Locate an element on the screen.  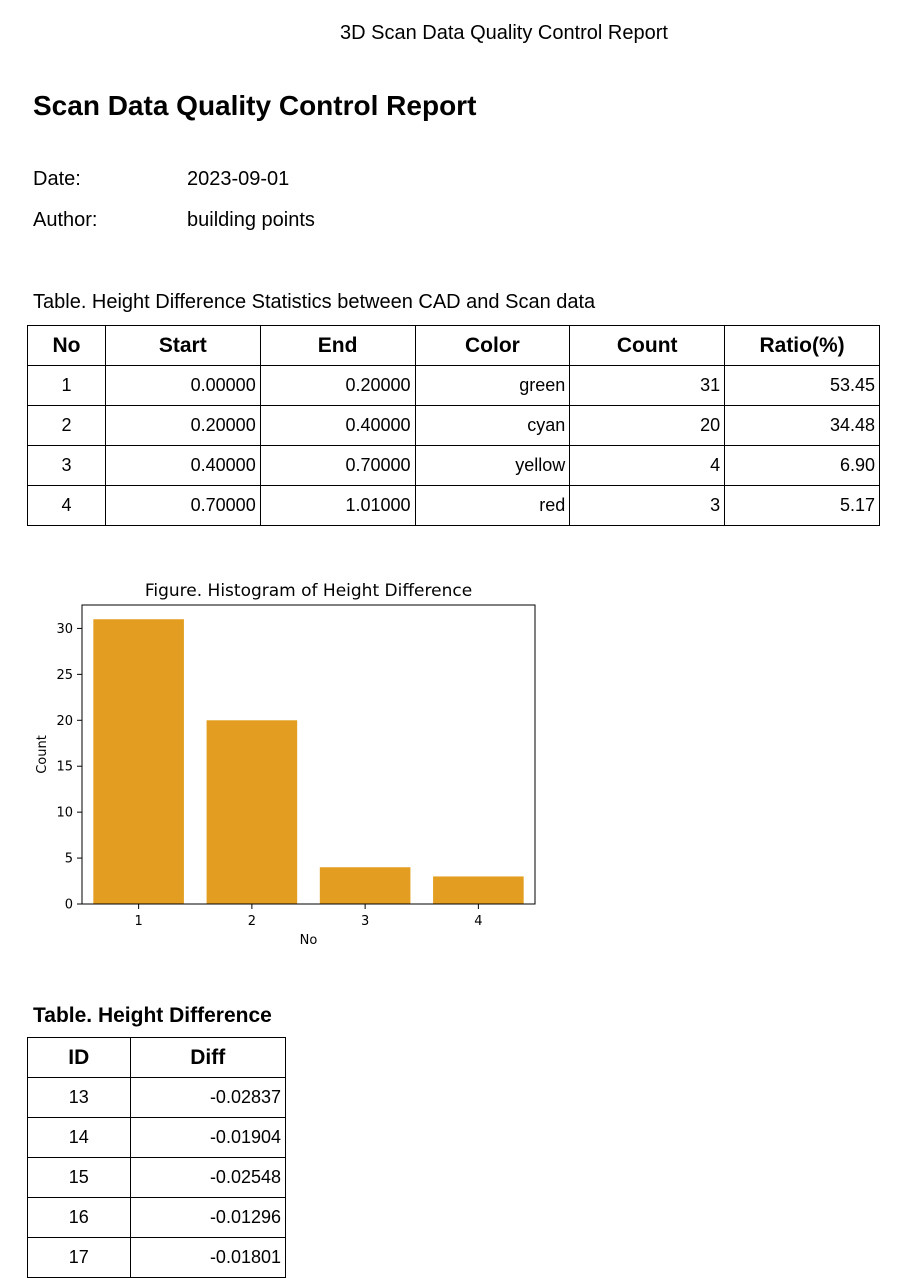
table-row: 17 -0.01801 is located at coordinates (156, 1257).